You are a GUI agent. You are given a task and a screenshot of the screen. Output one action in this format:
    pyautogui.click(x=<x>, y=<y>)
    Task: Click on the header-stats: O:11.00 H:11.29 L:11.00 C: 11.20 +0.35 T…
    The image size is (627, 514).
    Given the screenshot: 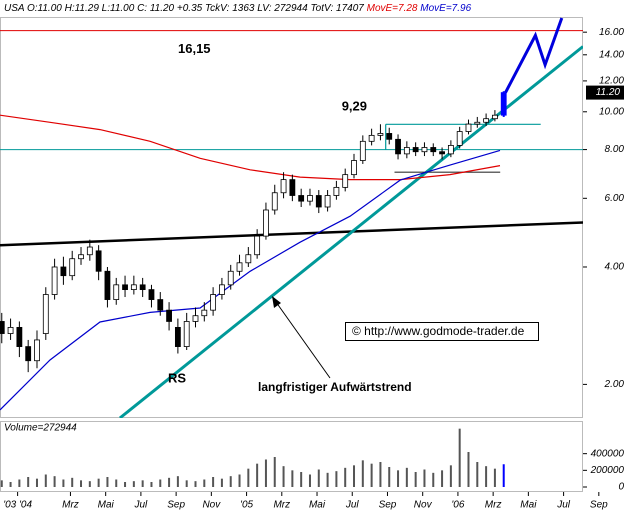 What is the action you would take?
    pyautogui.click(x=195, y=8)
    